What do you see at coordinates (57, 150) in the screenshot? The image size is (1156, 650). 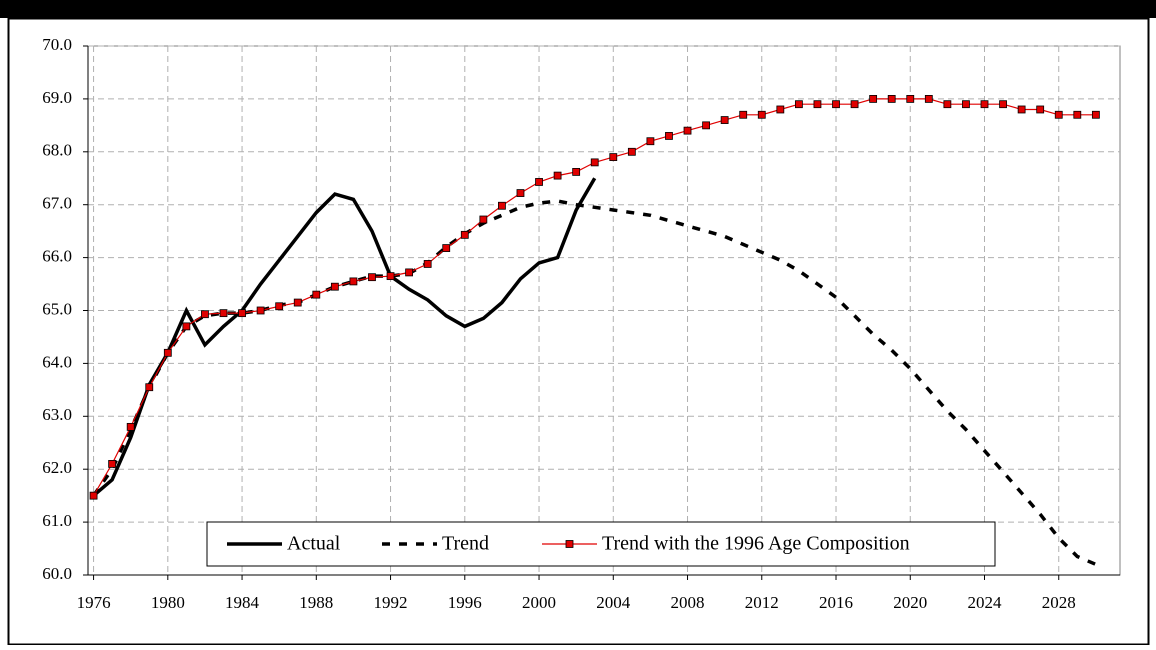 I see `y-tick-label: 68.0` at bounding box center [57, 150].